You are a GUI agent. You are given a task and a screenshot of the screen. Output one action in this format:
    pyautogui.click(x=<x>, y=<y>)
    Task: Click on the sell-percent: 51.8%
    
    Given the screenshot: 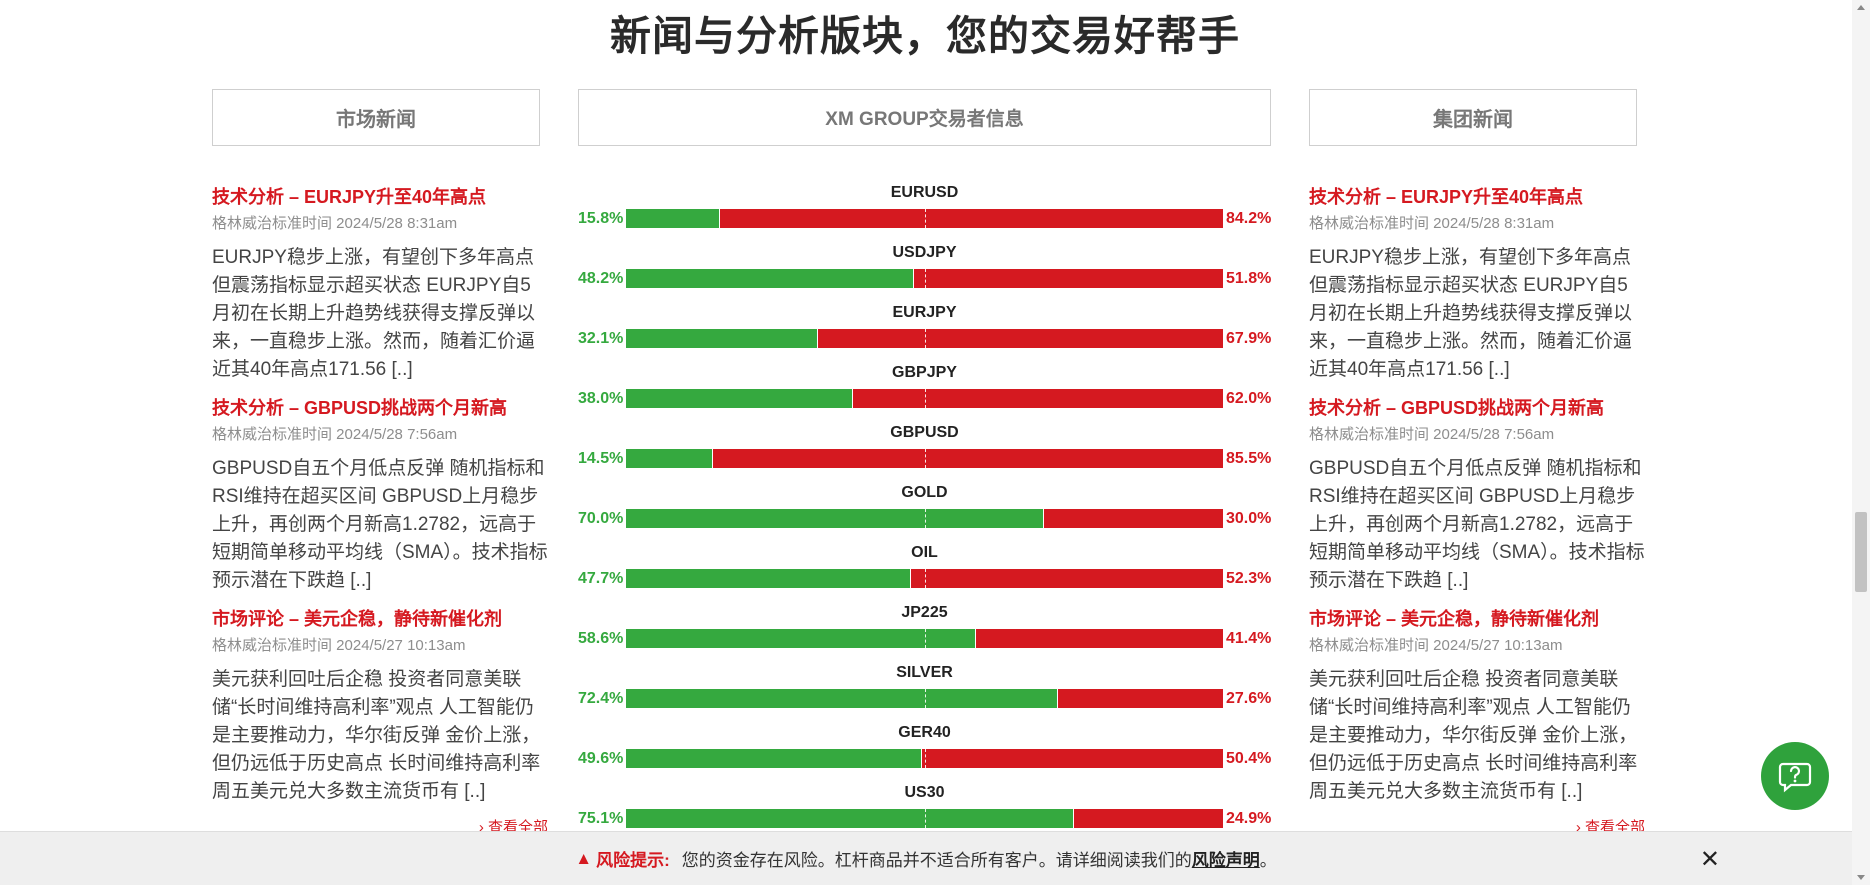 What is the action you would take?
    pyautogui.click(x=1249, y=278)
    